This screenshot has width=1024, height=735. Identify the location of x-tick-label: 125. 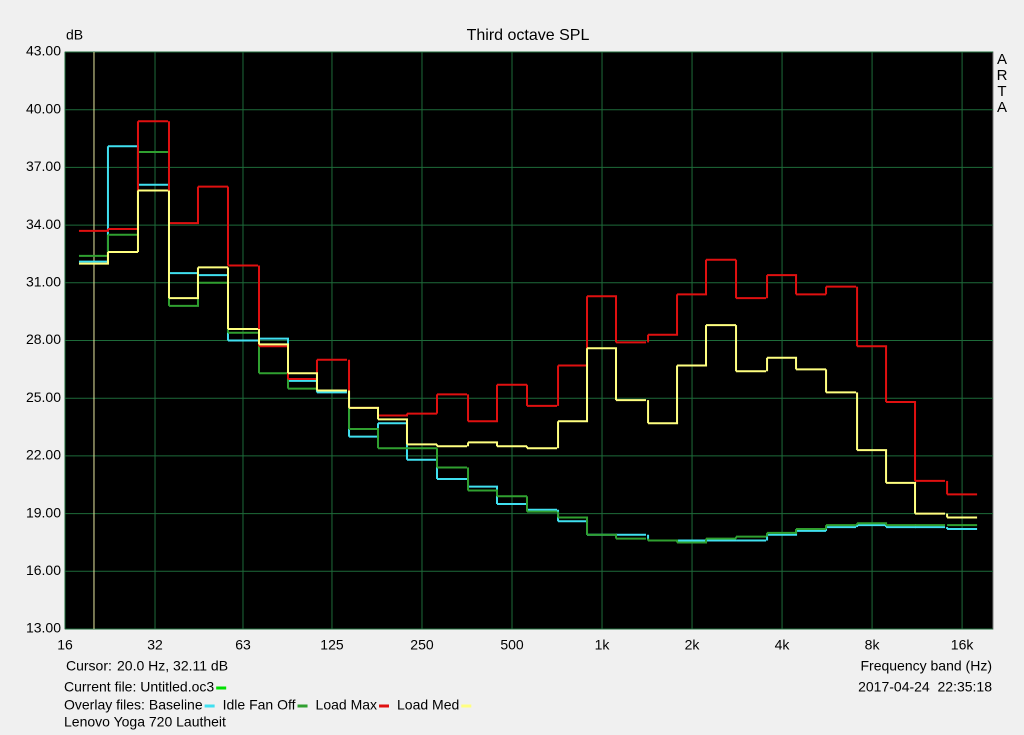
(332, 645).